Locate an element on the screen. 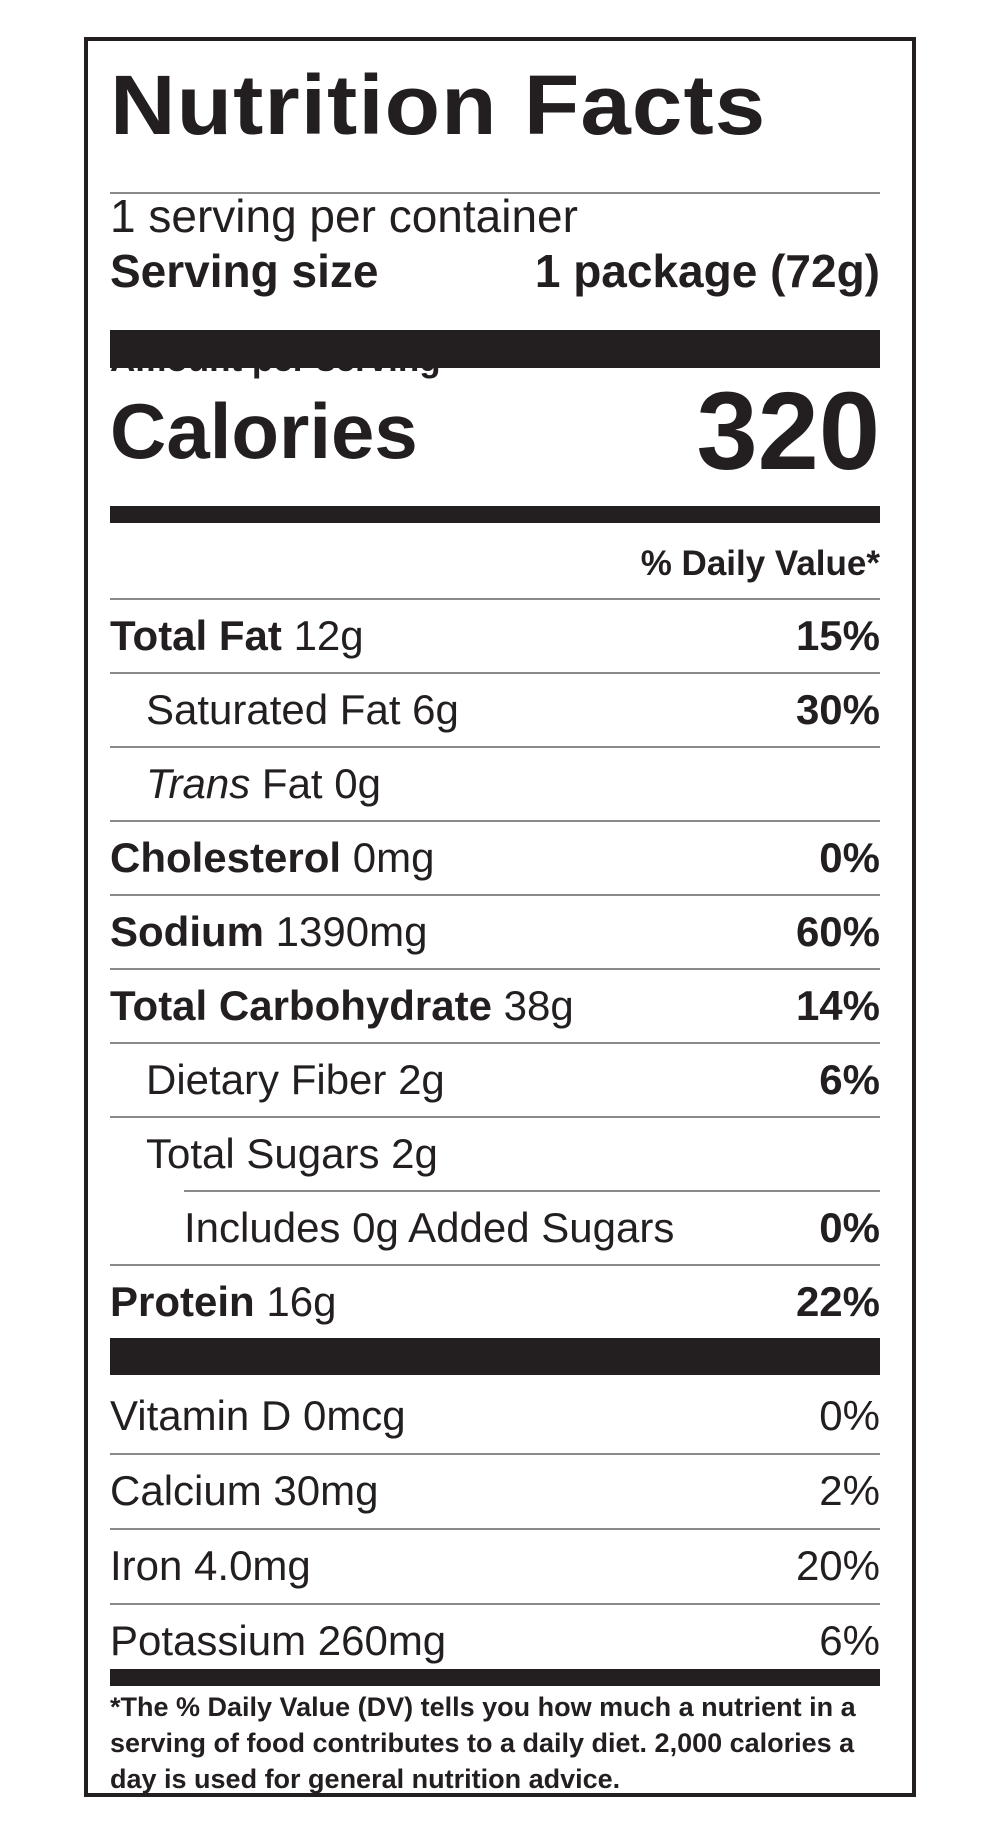  vitamin-row-iron: Iron 4.0mg 20% is located at coordinates (495, 1566).